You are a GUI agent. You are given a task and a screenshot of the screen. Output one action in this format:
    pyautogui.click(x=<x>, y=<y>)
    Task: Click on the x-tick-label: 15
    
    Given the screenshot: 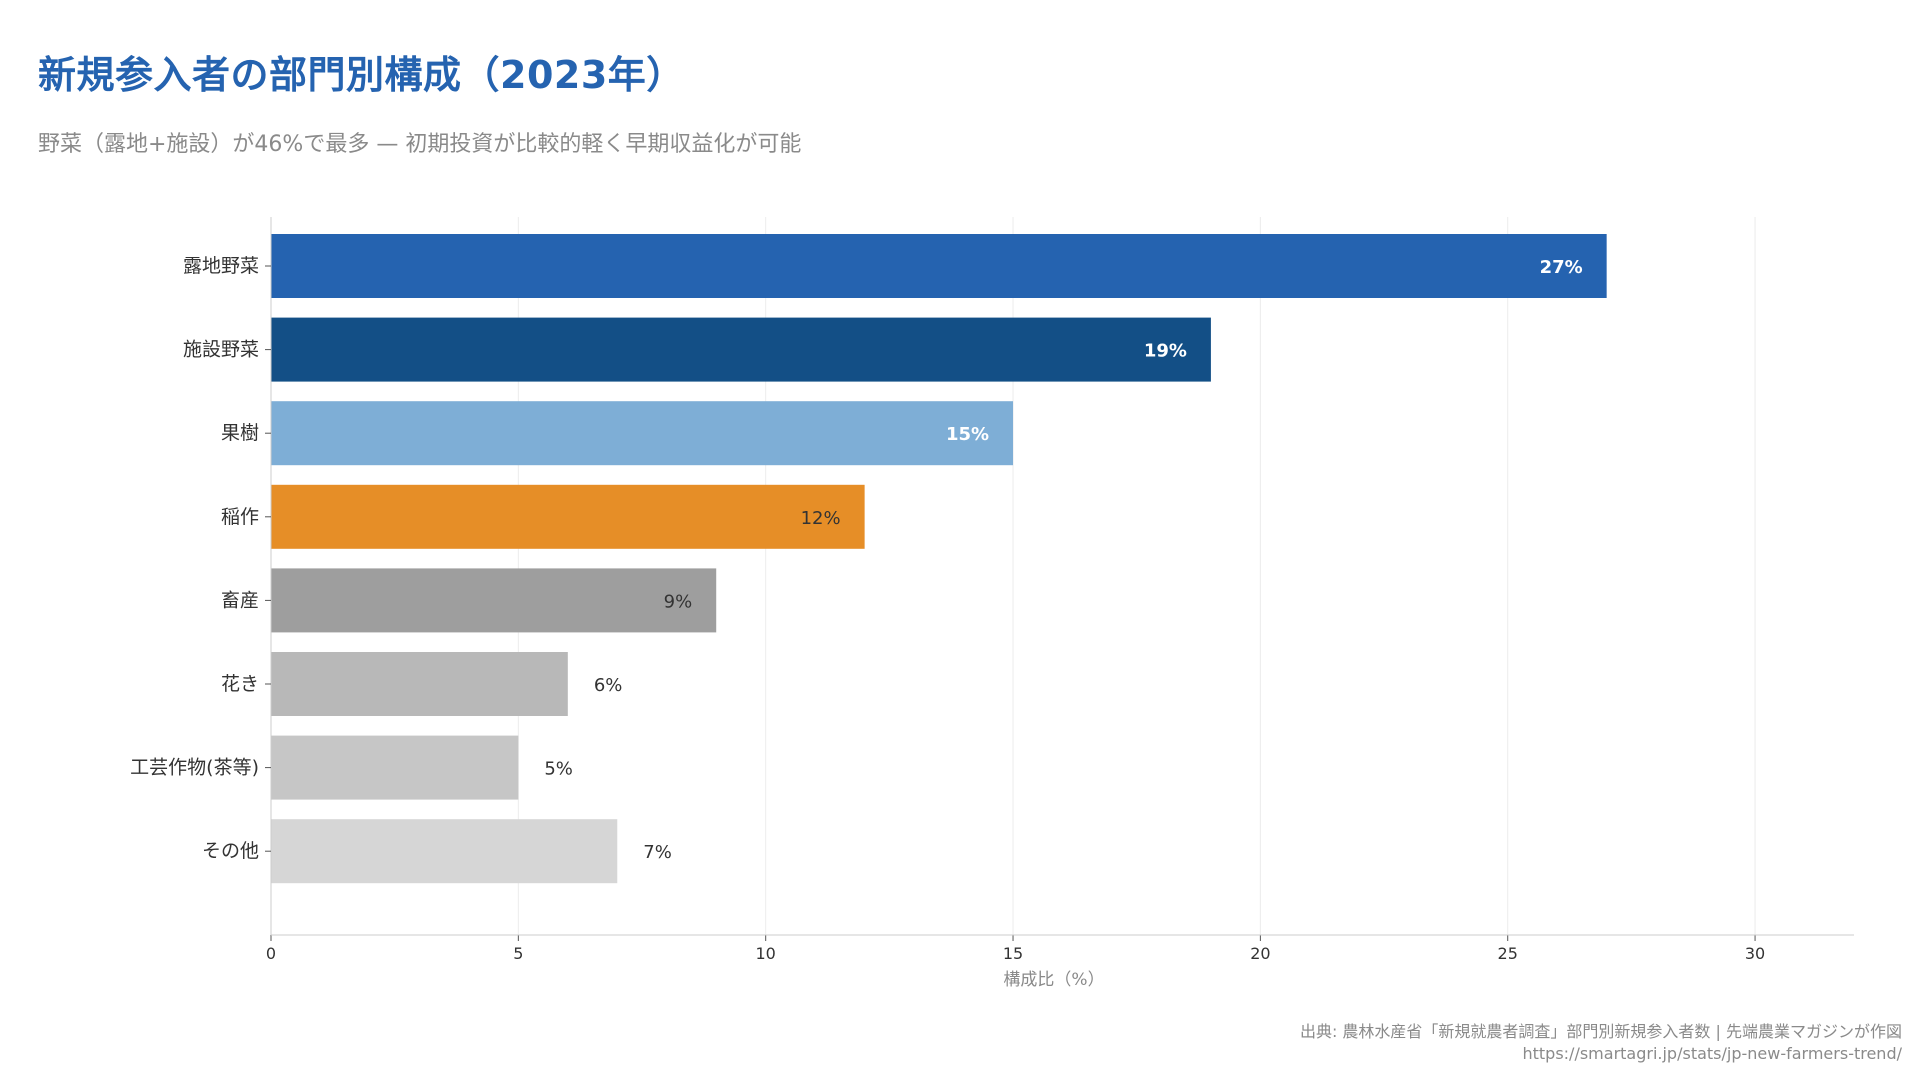 What is the action you would take?
    pyautogui.click(x=1013, y=953)
    